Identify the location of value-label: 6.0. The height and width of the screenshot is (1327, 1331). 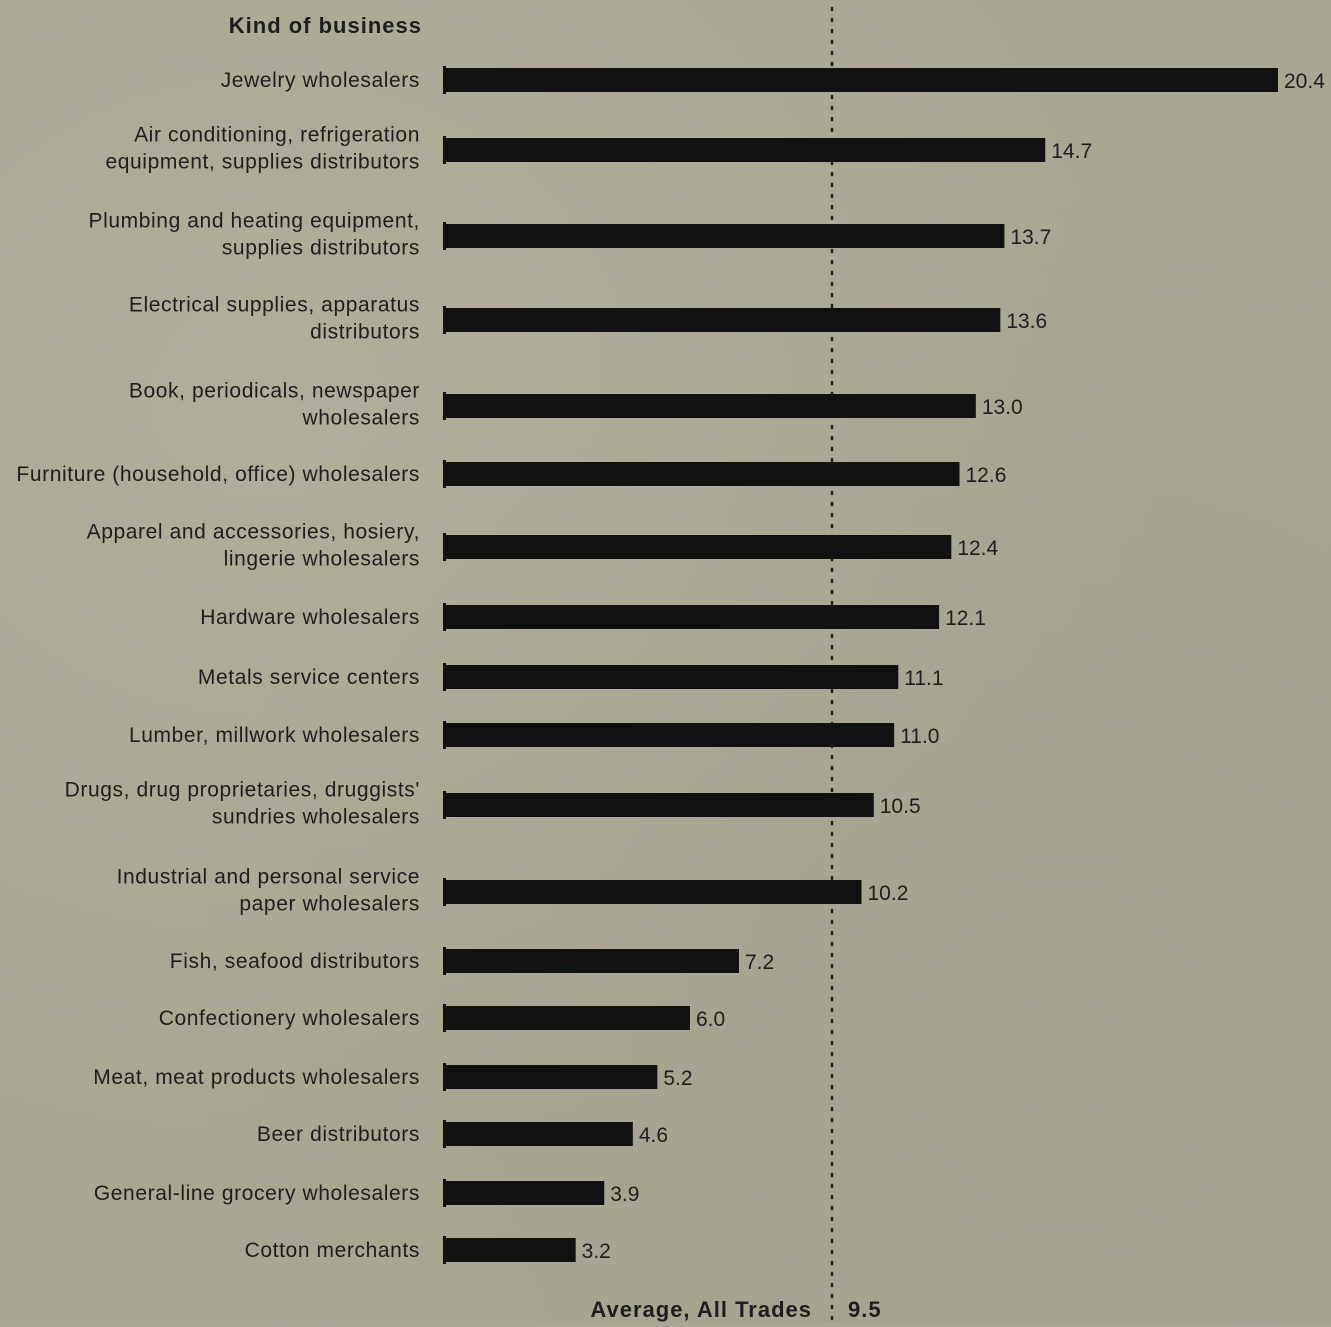
(710, 1019).